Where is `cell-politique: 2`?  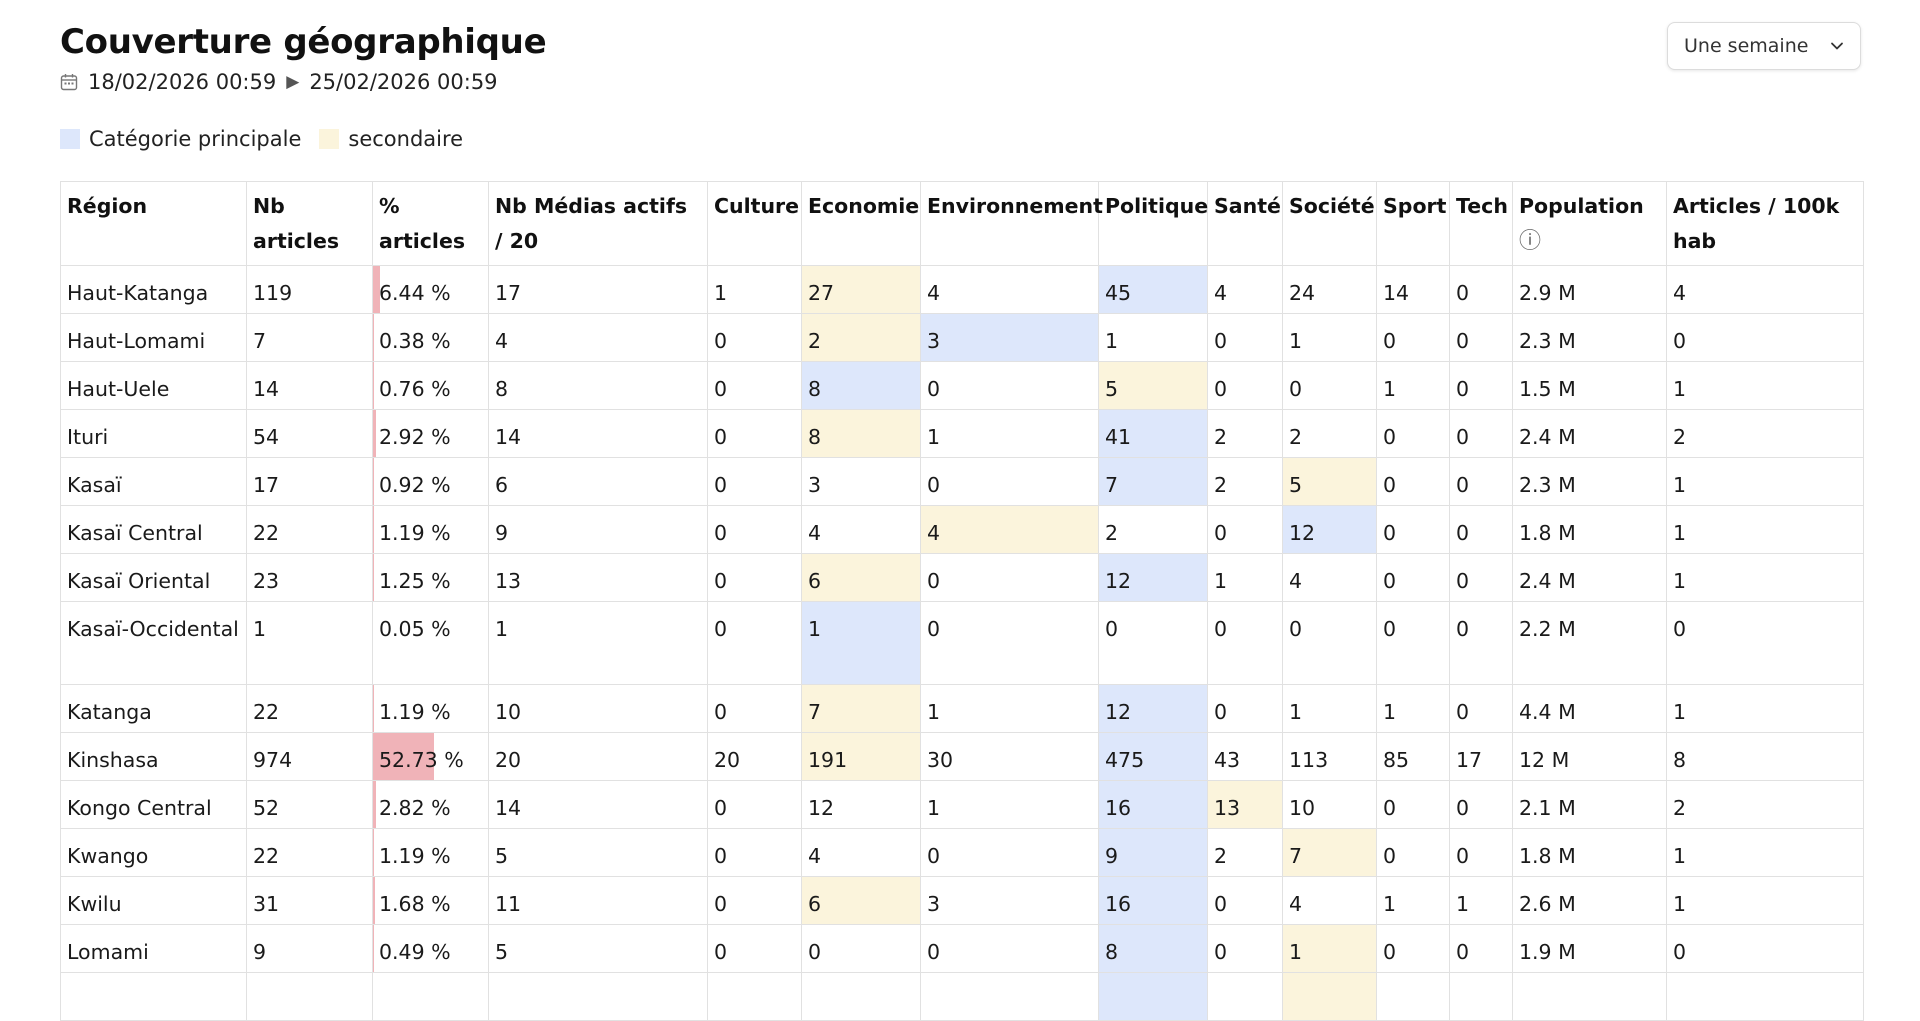 cell-politique: 2 is located at coordinates (1153, 530).